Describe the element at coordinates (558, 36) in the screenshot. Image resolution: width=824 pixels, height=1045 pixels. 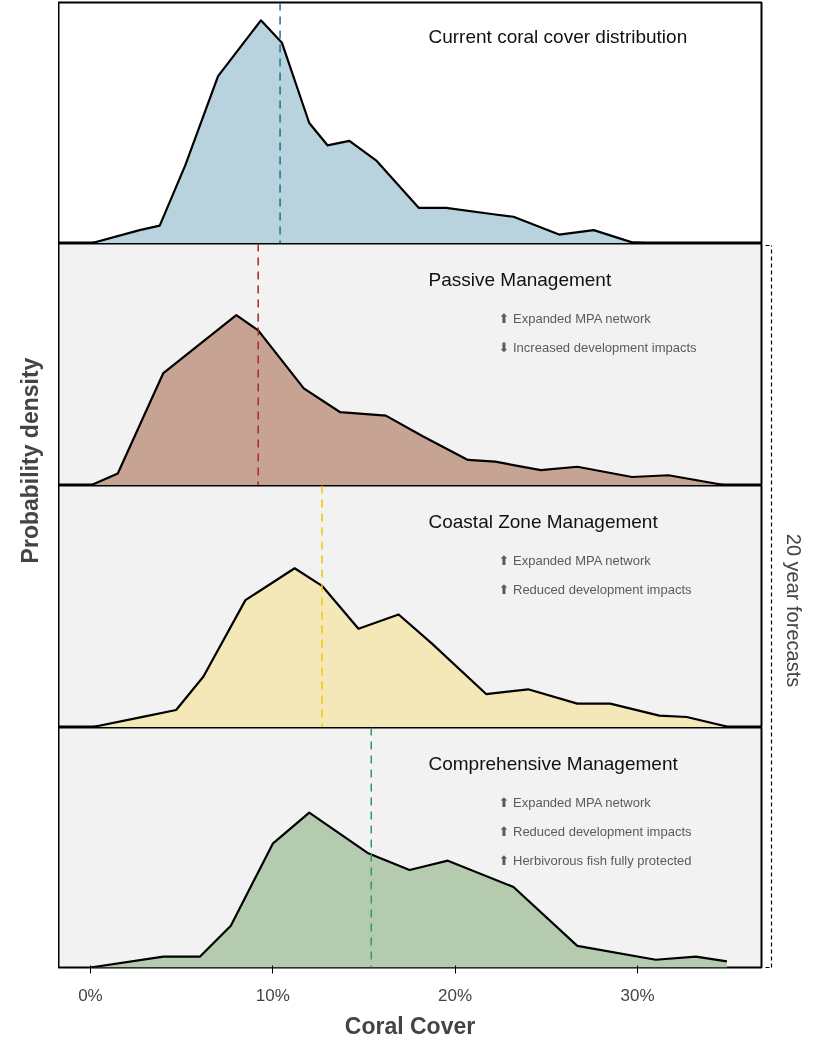
I see `chart-title: Current coral cover distribution` at that location.